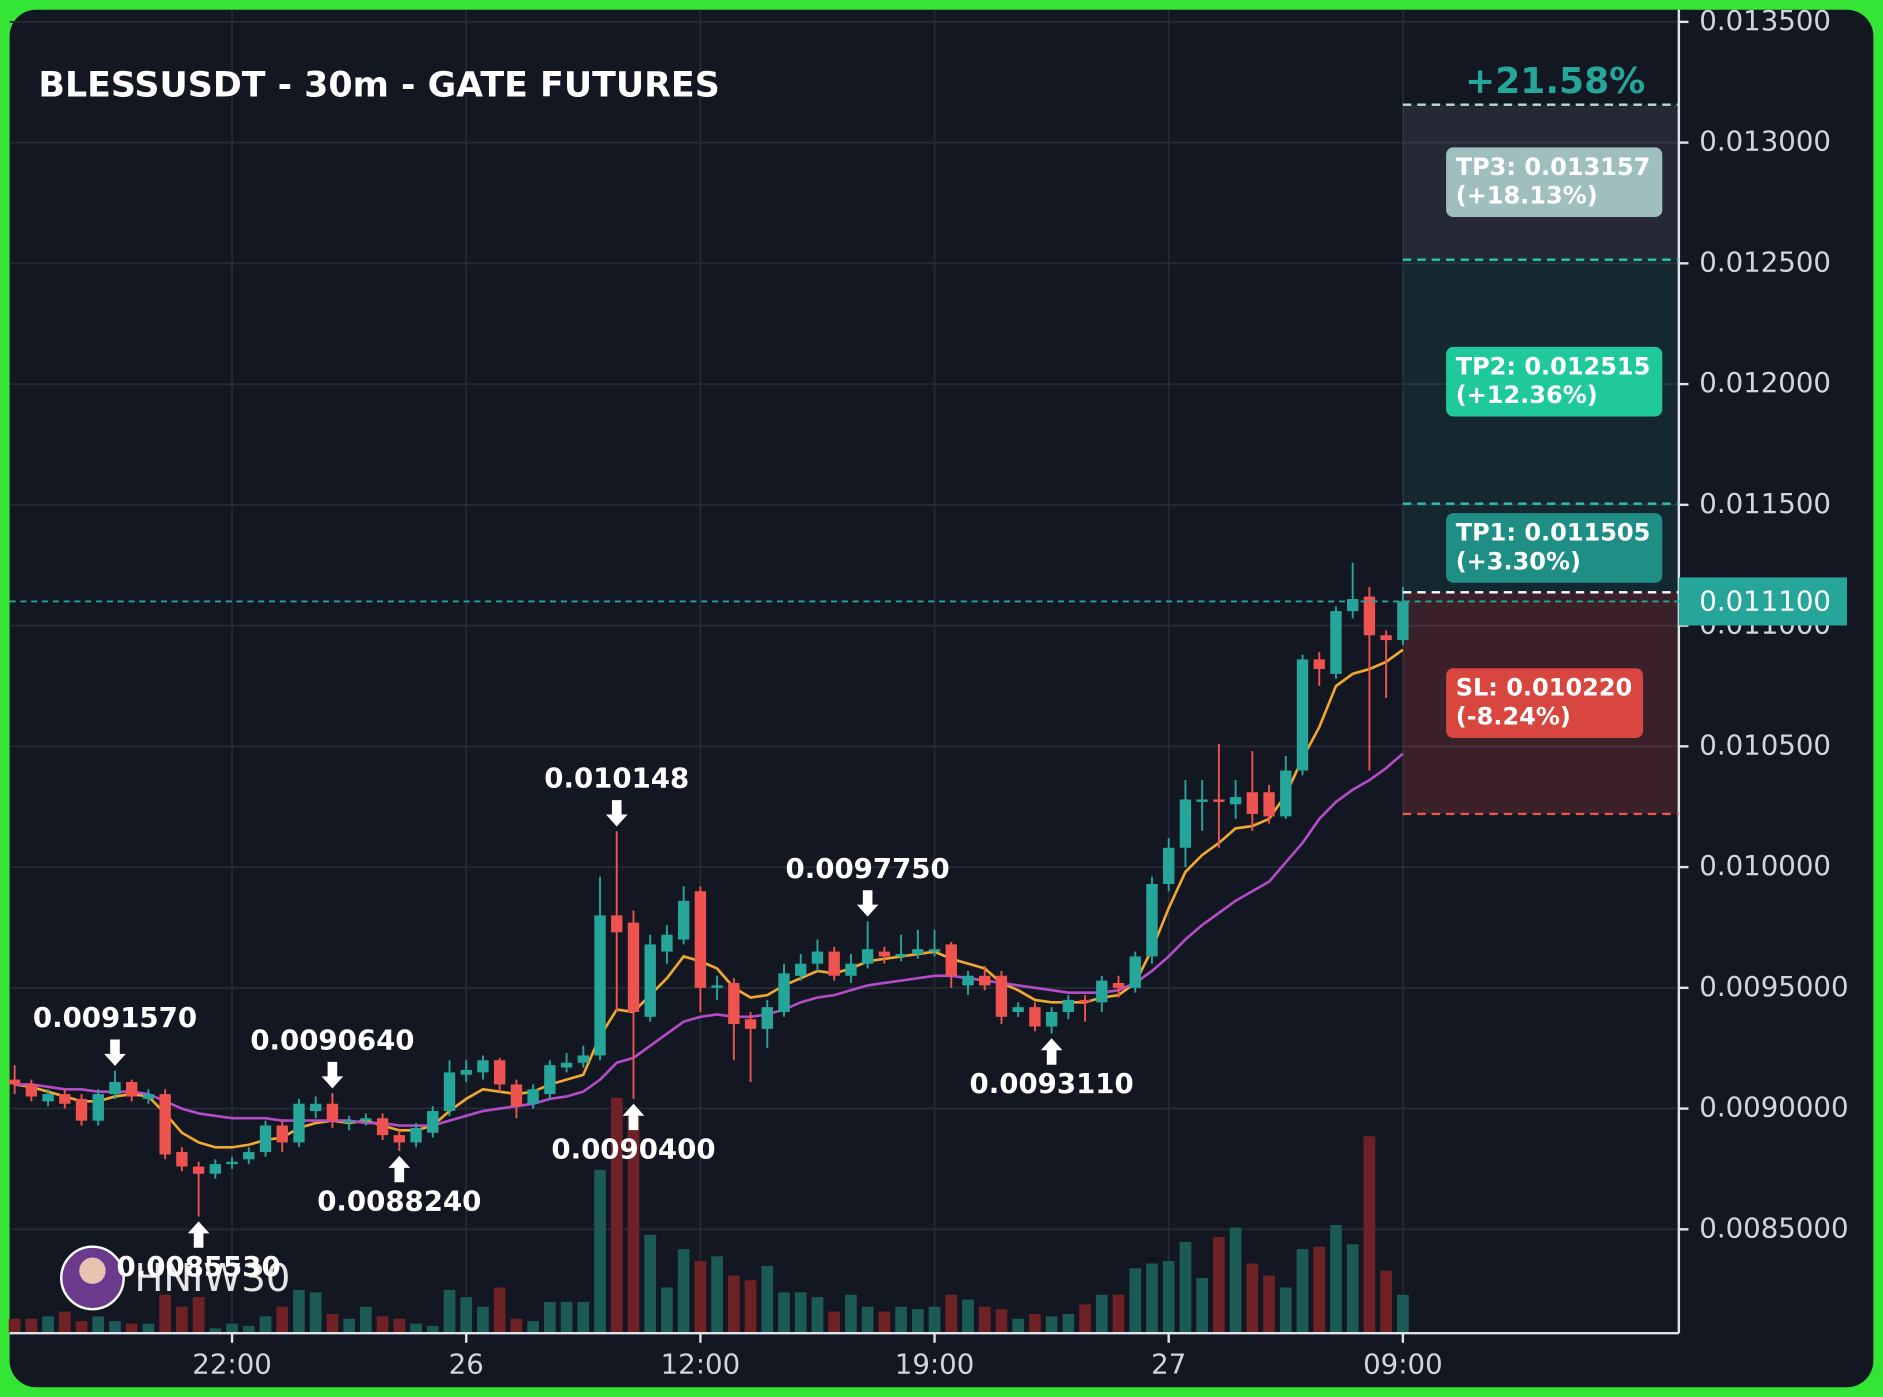  Describe the element at coordinates (378, 86) in the screenshot. I see `chart-title: BLESSUSDT - 30m - GATE FUTURES` at that location.